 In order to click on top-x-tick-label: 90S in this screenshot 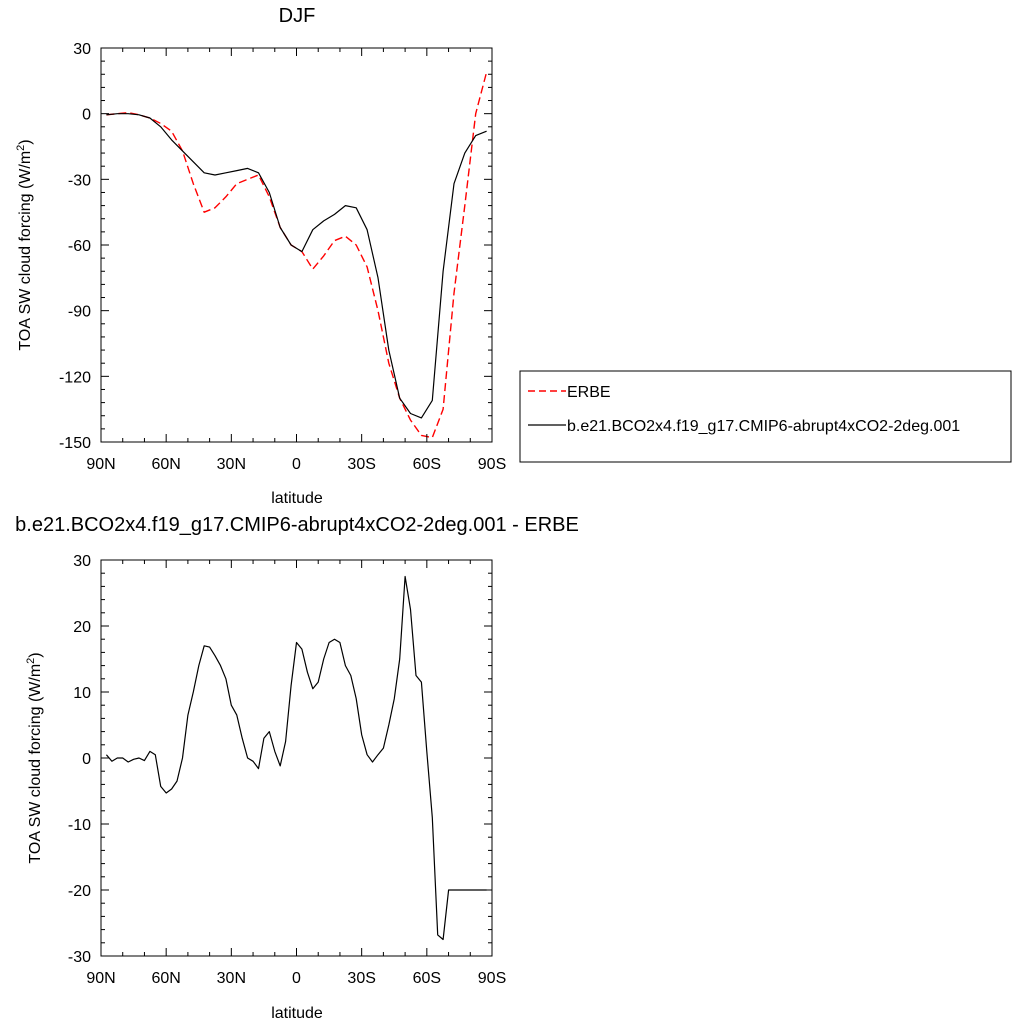, I will do `click(492, 464)`.